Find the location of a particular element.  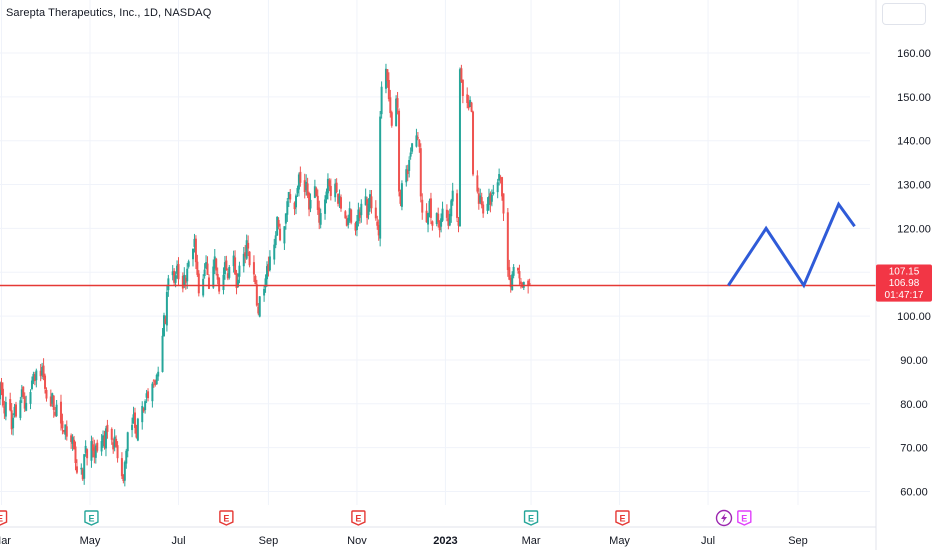

earnings-event-icon-3: E is located at coordinates (358, 518).